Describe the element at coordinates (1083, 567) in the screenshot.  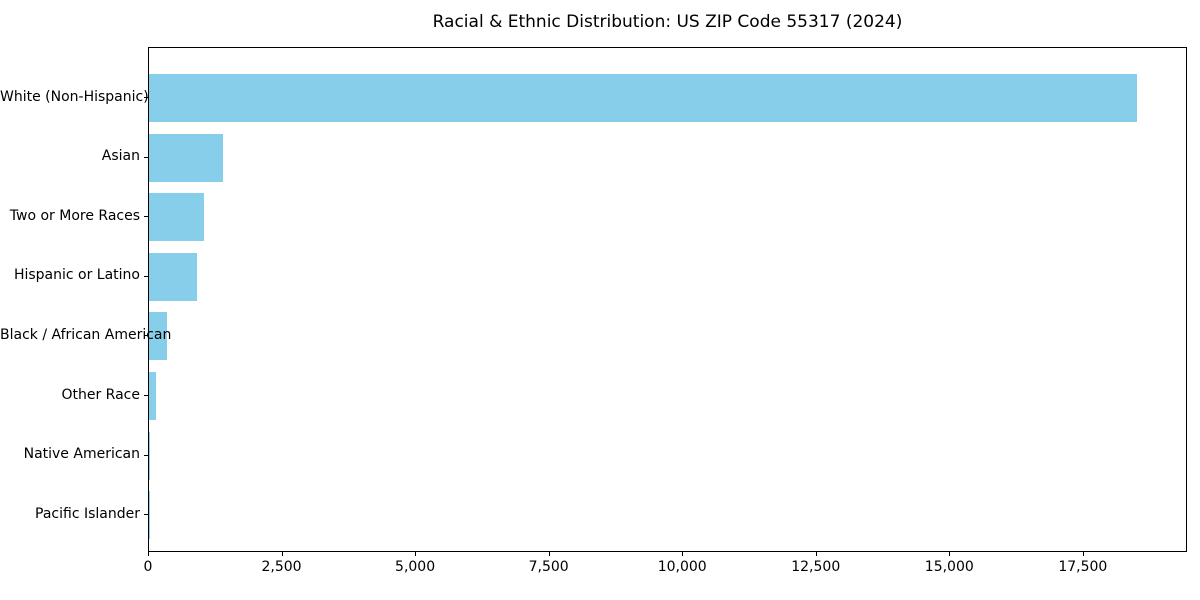
I see `x-tick-label: 17,500` at that location.